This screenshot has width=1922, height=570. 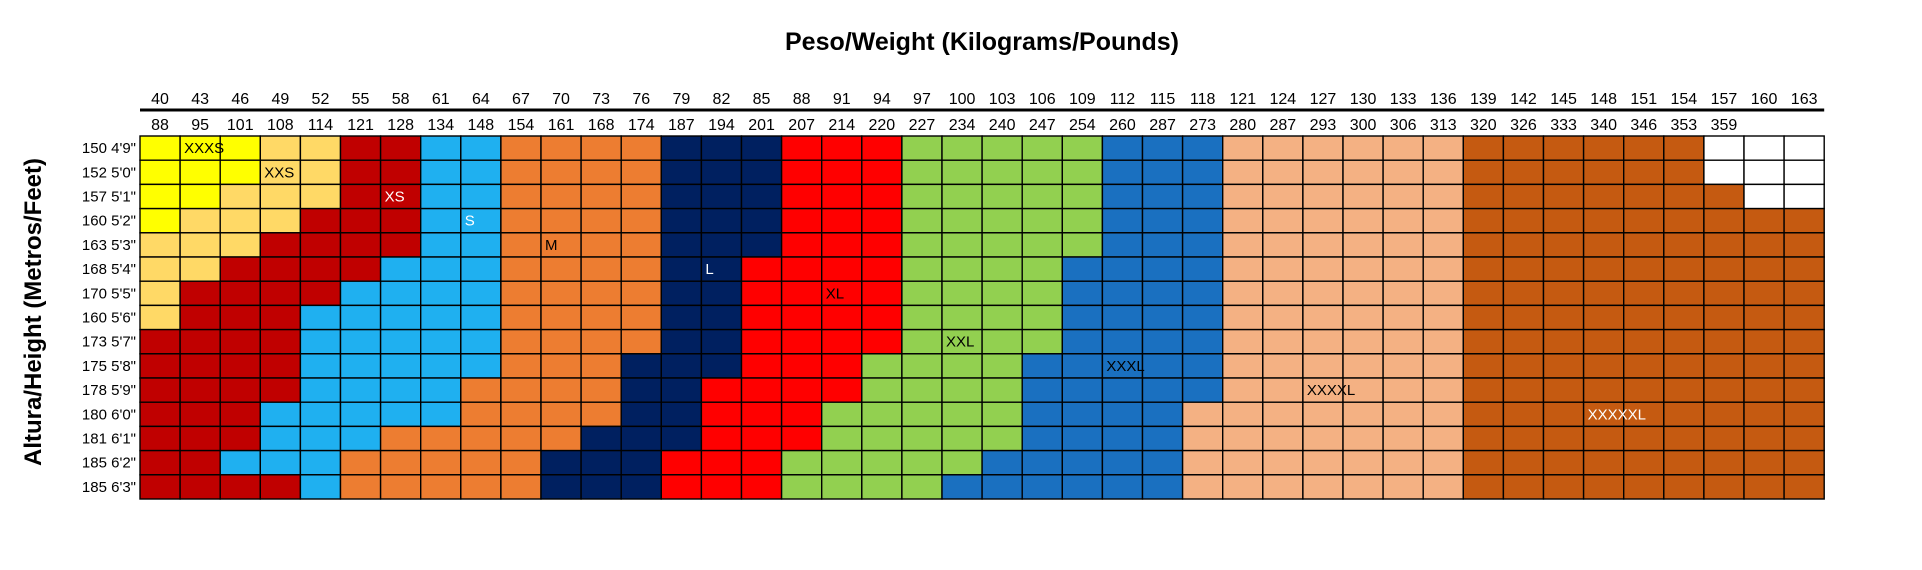 I want to click on size-label: XXXS, so click(x=204, y=148).